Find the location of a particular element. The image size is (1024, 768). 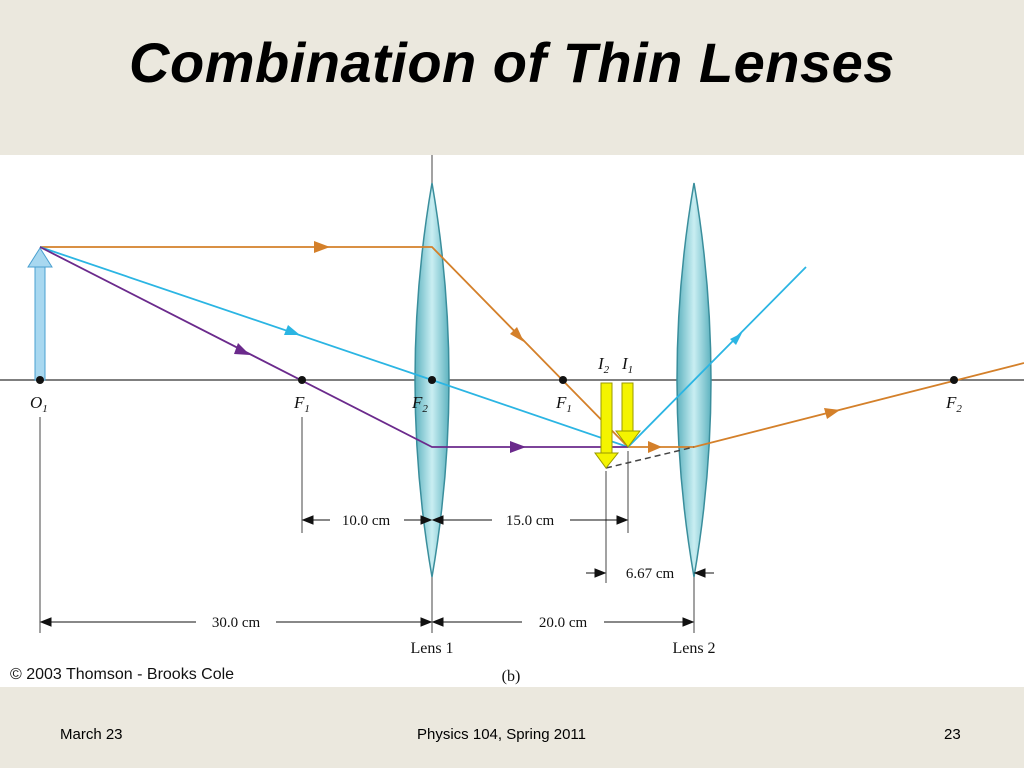

label-f2-left: F2 is located at coordinates (419, 404).